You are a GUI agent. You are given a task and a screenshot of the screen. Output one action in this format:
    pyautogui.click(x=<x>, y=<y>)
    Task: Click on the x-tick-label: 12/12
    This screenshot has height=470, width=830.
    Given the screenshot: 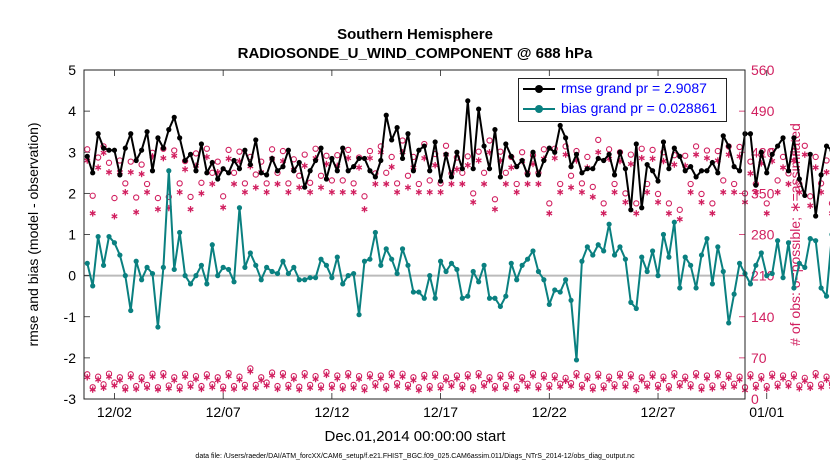 What is the action you would take?
    pyautogui.click(x=331, y=412)
    